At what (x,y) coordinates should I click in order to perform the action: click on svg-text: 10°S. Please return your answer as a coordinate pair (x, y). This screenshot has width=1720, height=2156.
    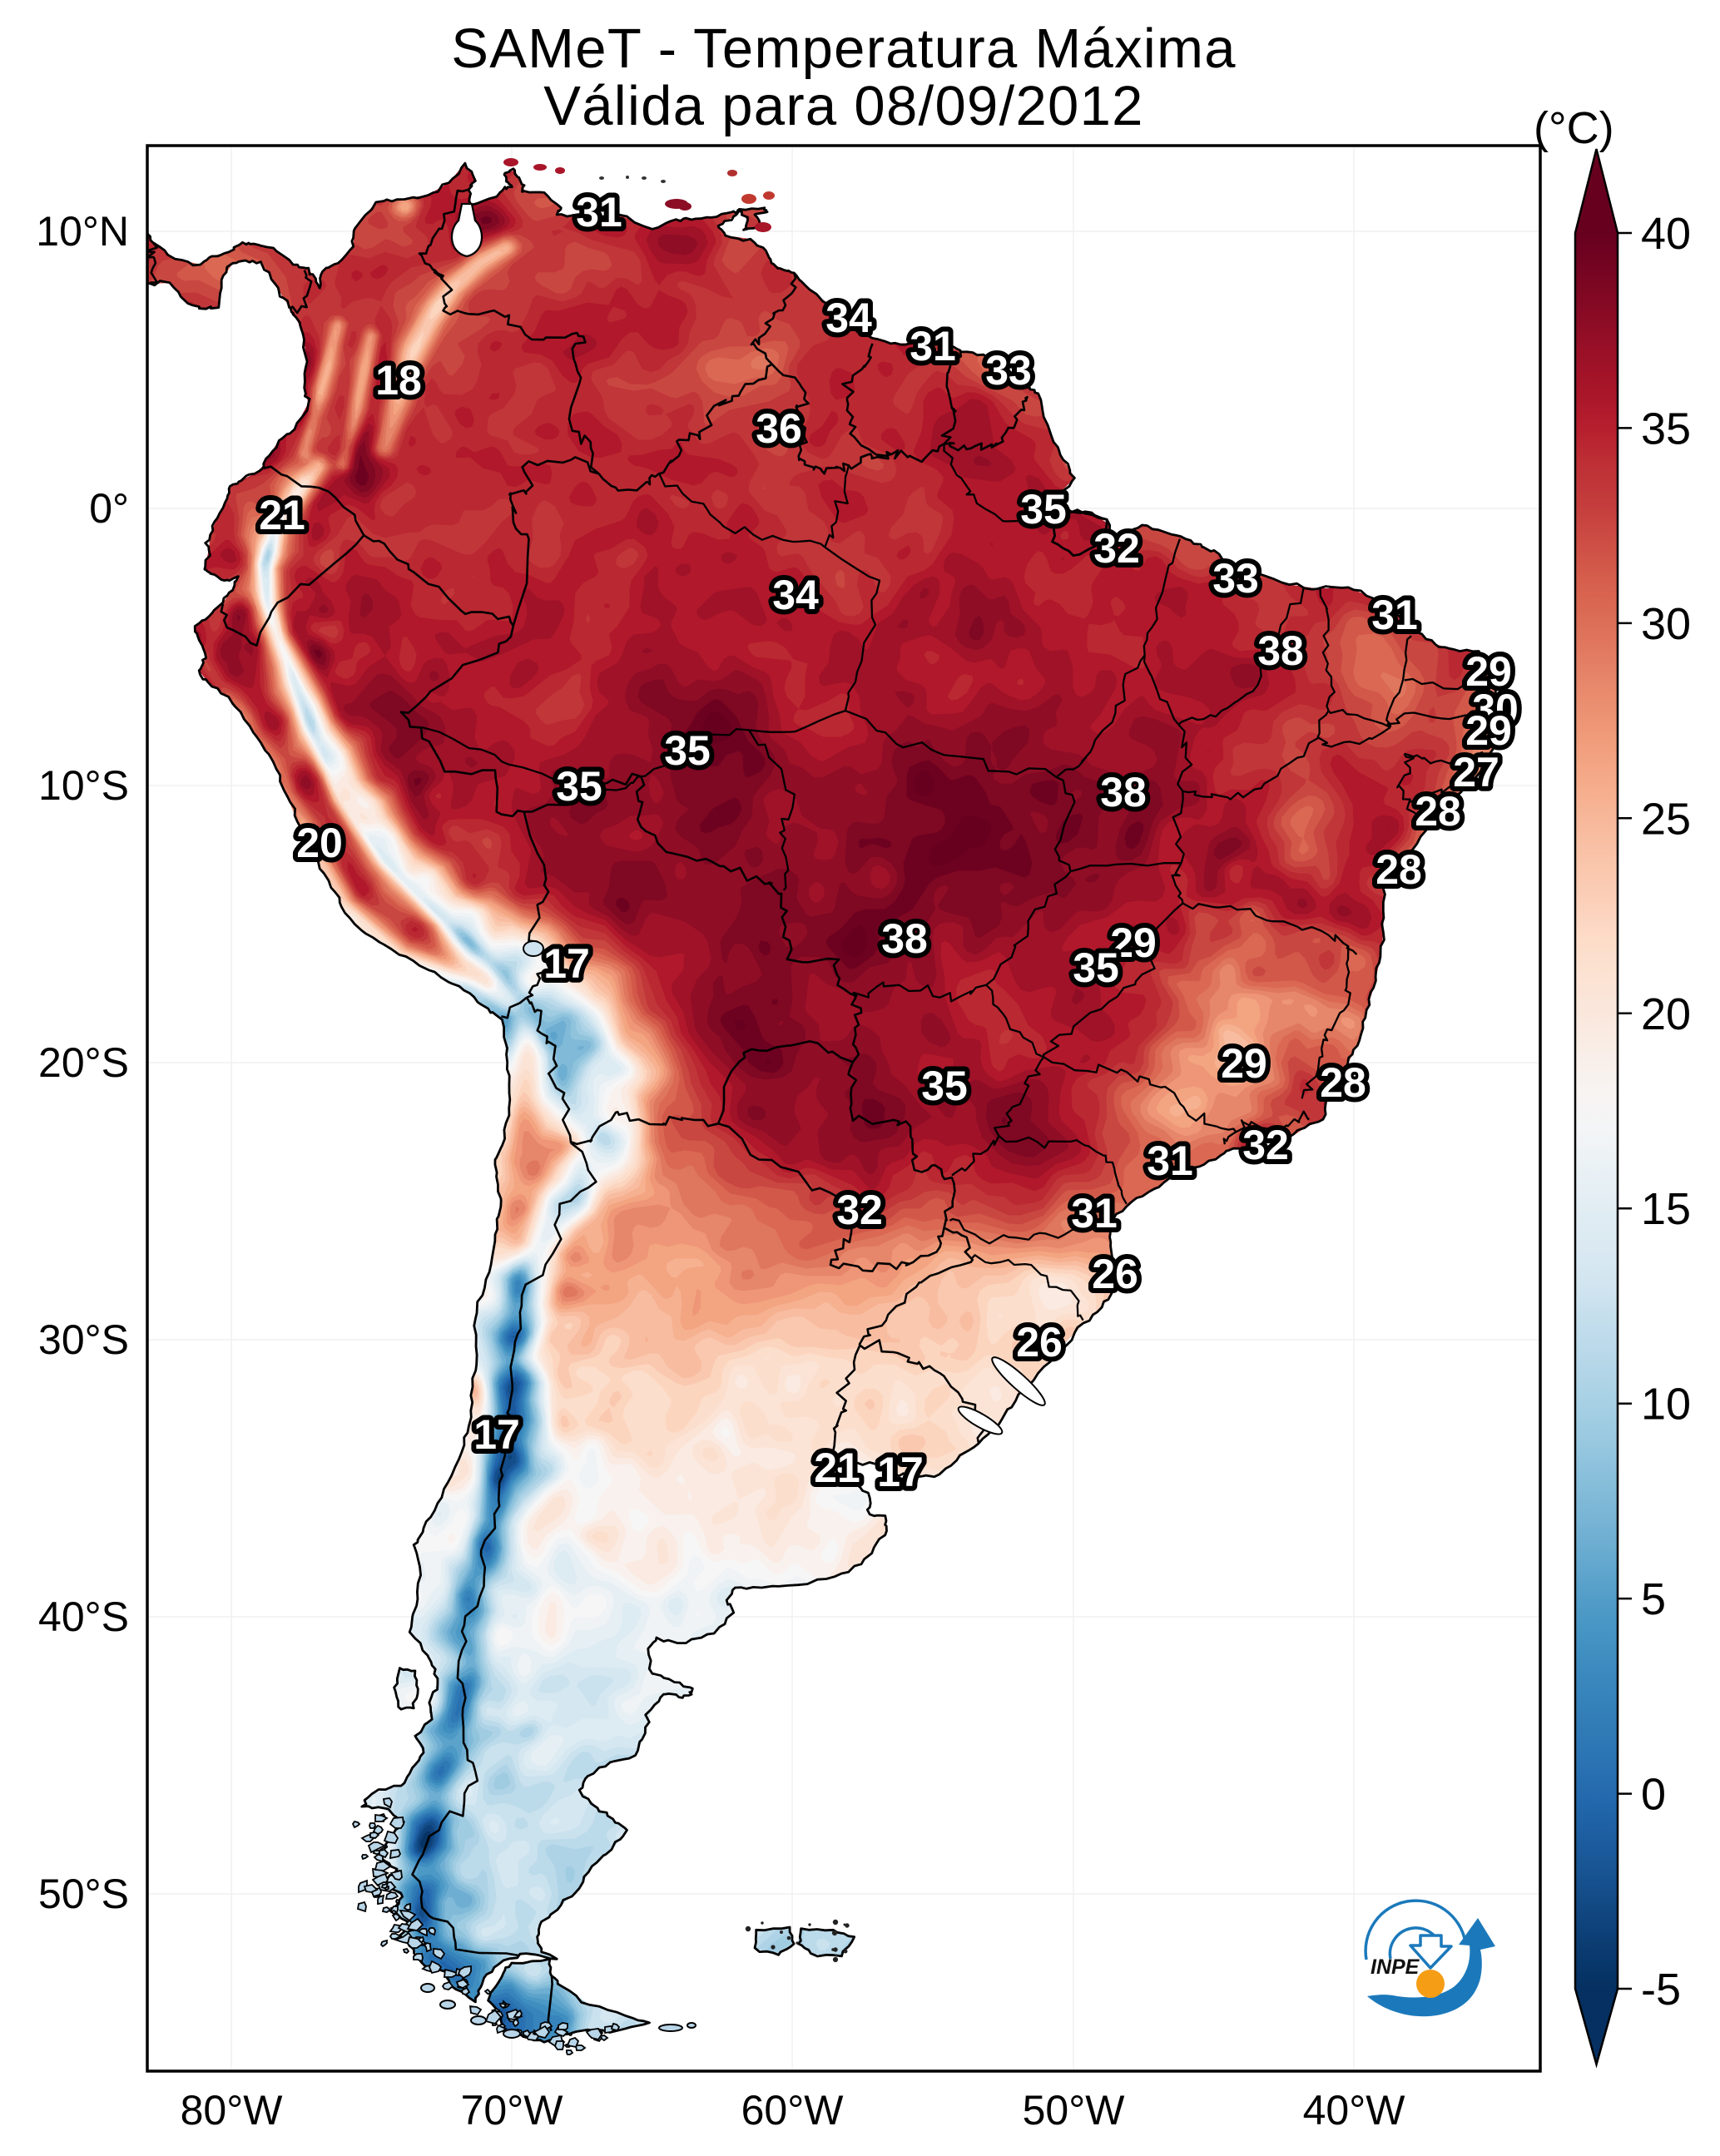
    Looking at the image, I should click on (84, 785).